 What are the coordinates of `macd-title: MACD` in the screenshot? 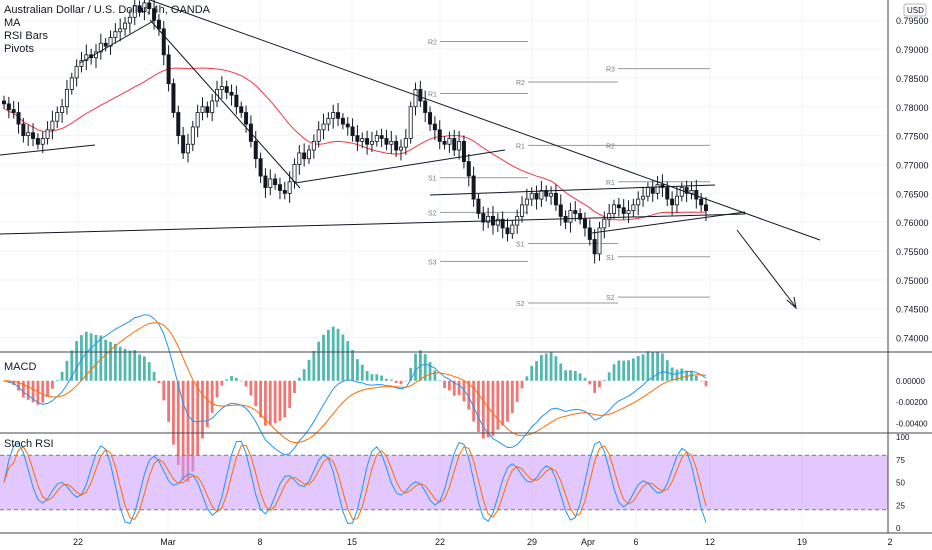 It's located at (20, 367).